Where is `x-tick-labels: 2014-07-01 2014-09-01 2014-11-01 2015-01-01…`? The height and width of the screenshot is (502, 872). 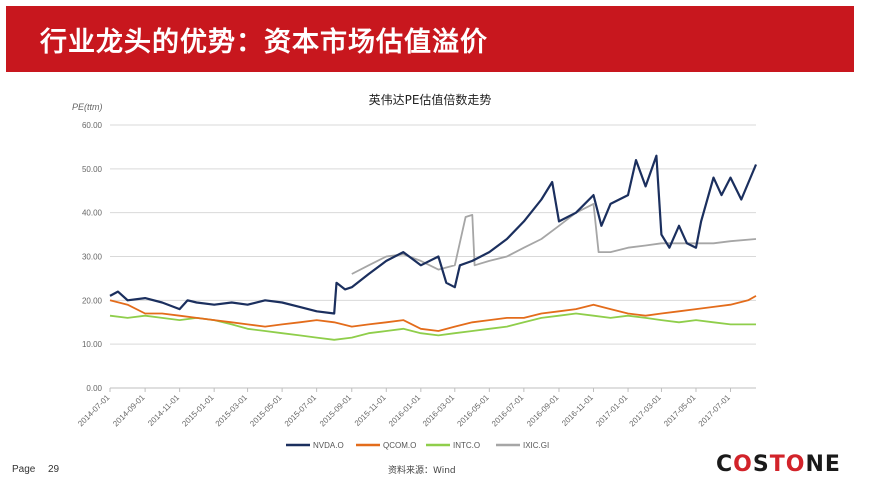 x-tick-labels: 2014-07-01 2014-09-01 2014-11-01 2015-01-01… is located at coordinates (404, 408).